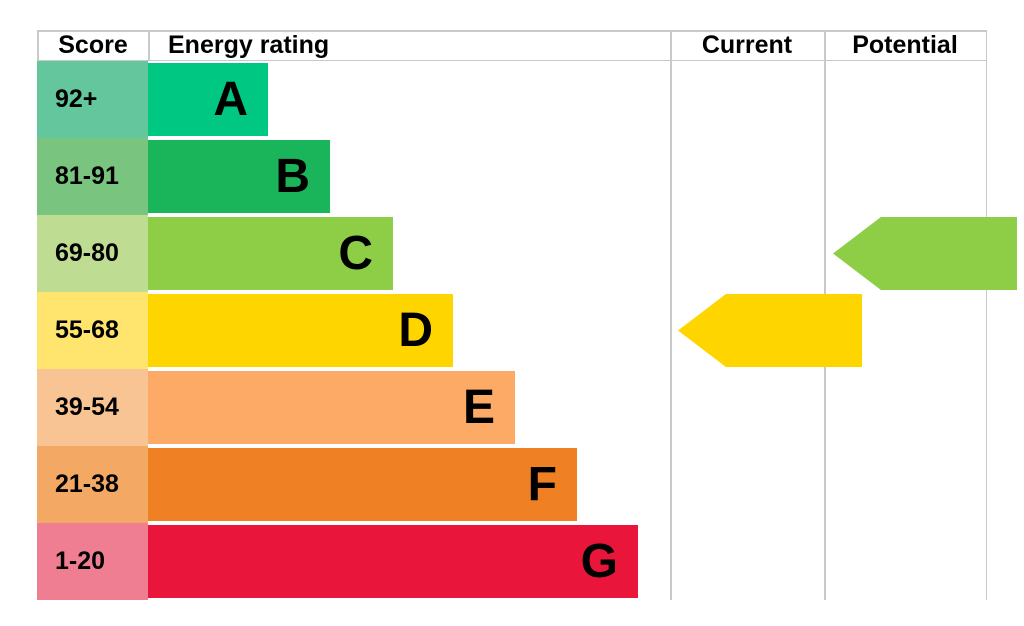 This screenshot has height=626, width=1024. I want to click on band-row-a: 92+ A, so click(512, 99).